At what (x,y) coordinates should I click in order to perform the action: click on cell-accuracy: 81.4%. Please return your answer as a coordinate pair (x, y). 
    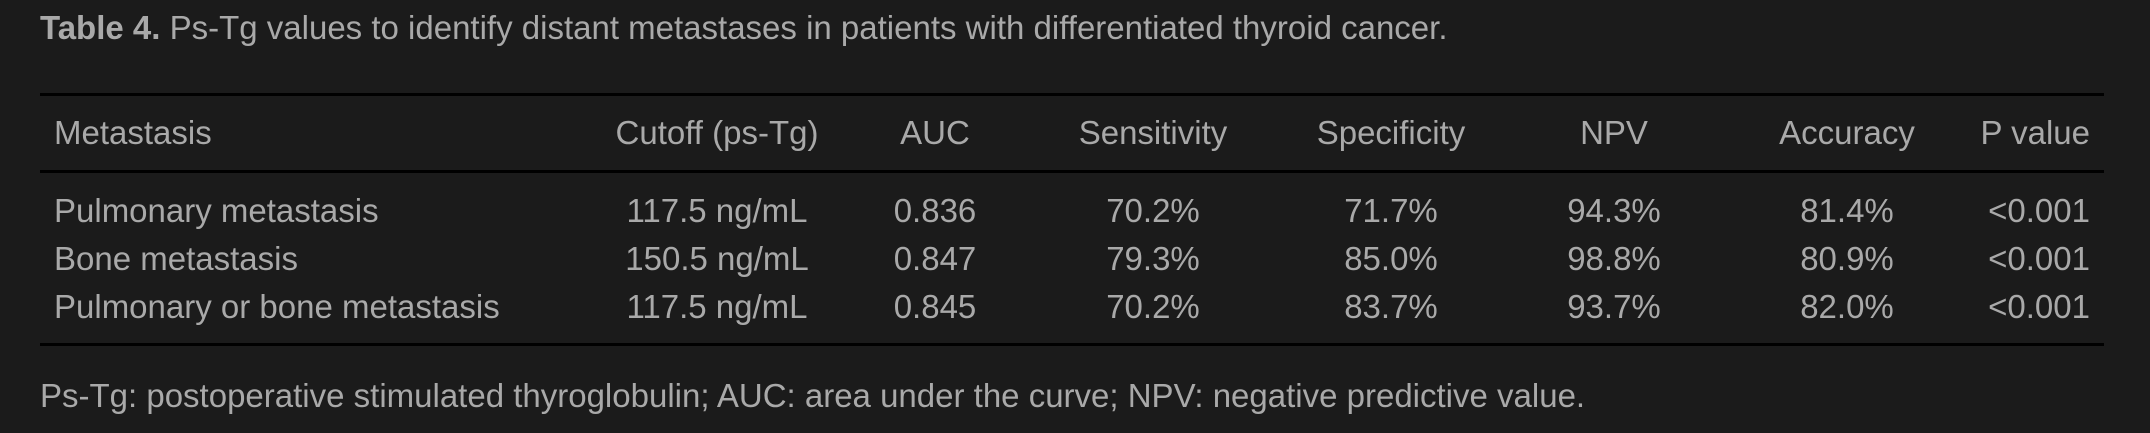
    Looking at the image, I should click on (1847, 210).